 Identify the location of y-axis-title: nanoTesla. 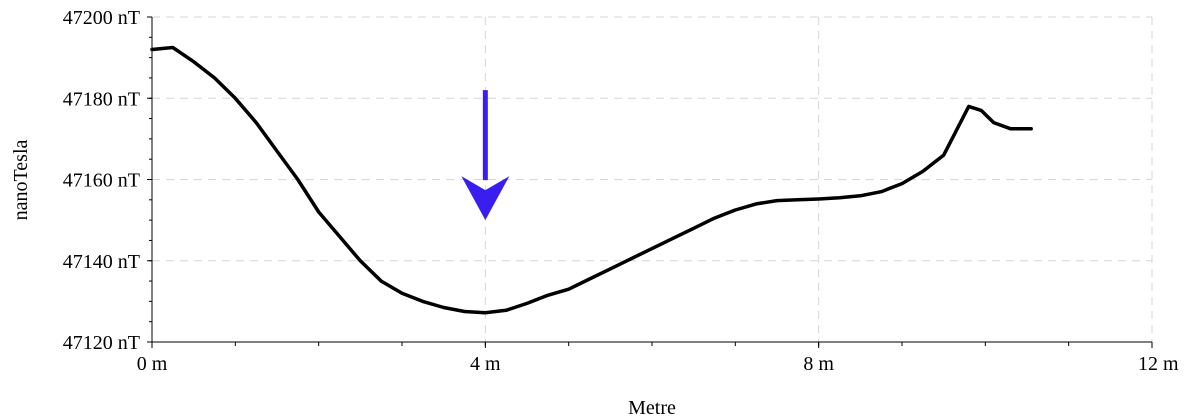
(21, 179).